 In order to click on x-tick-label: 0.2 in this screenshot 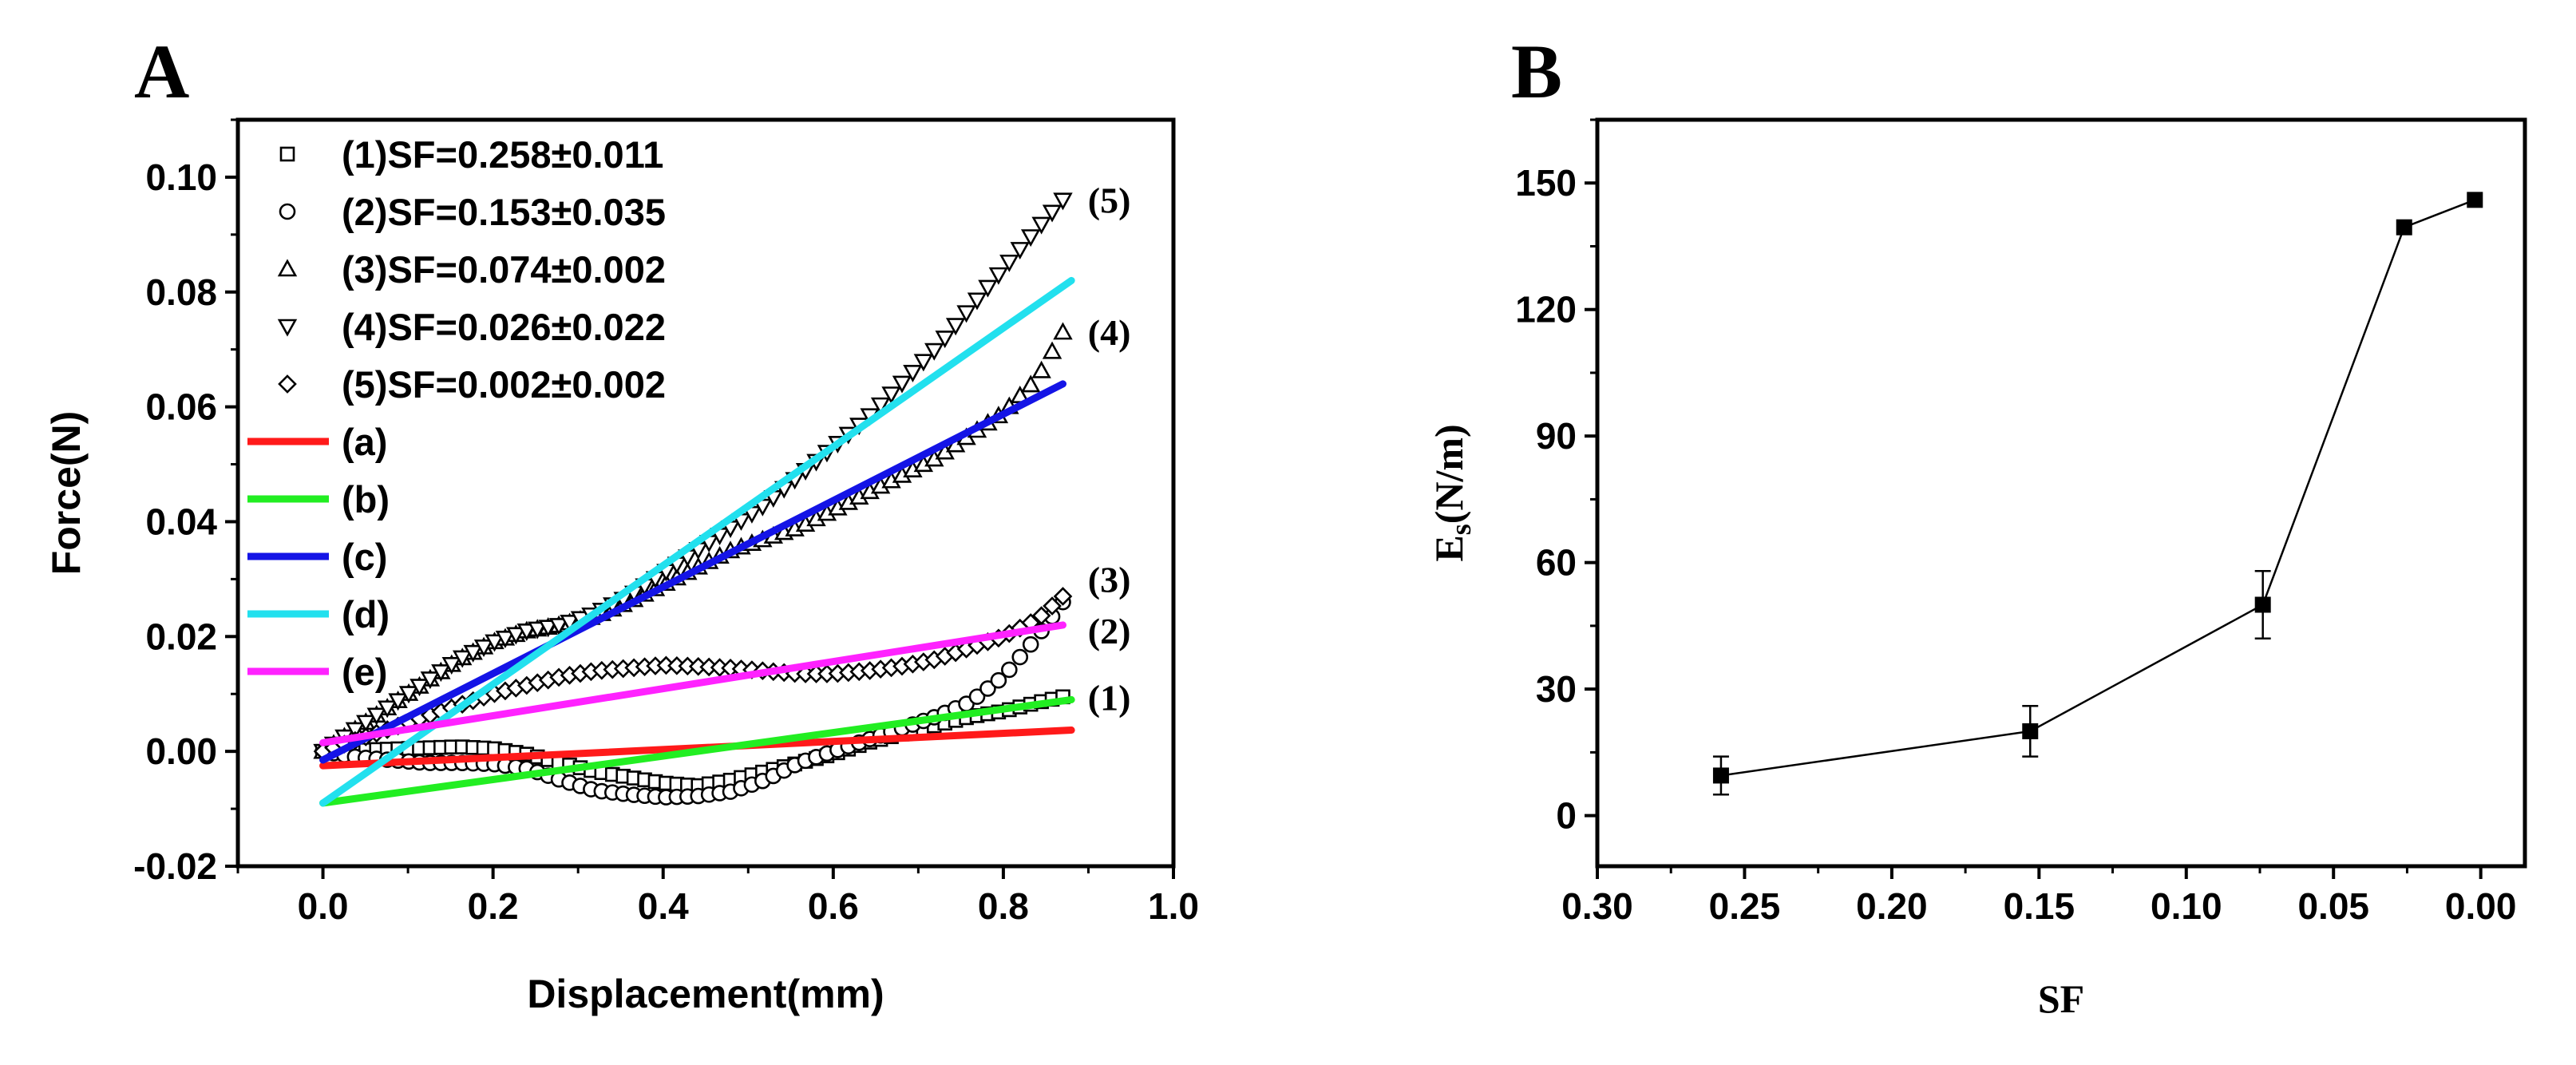, I will do `click(494, 906)`.